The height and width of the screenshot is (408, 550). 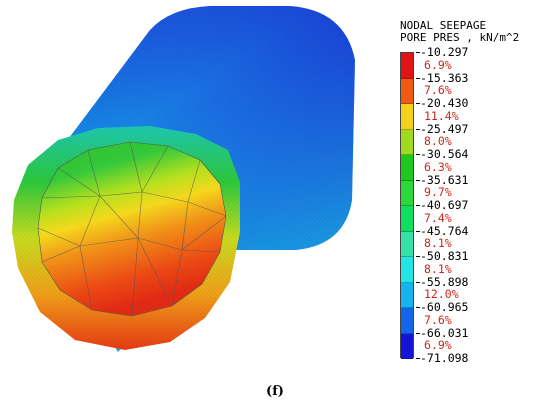 What do you see at coordinates (444, 332) in the screenshot?
I see `legend-tick-label: -66.031` at bounding box center [444, 332].